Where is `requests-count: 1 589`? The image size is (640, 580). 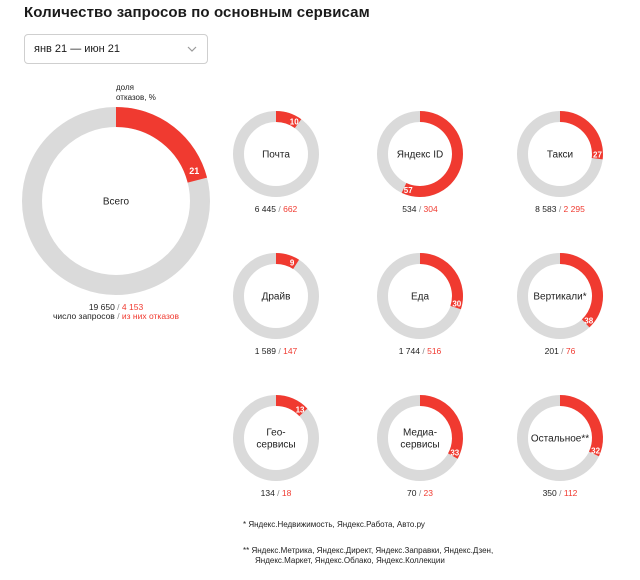 requests-count: 1 589 is located at coordinates (266, 351).